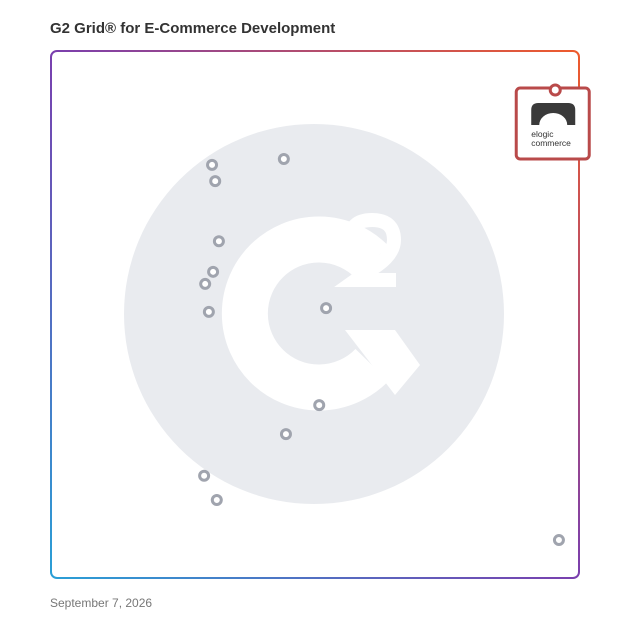 This screenshot has width=628, height=628. What do you see at coordinates (555, 90) in the screenshot?
I see `highlight-point` at bounding box center [555, 90].